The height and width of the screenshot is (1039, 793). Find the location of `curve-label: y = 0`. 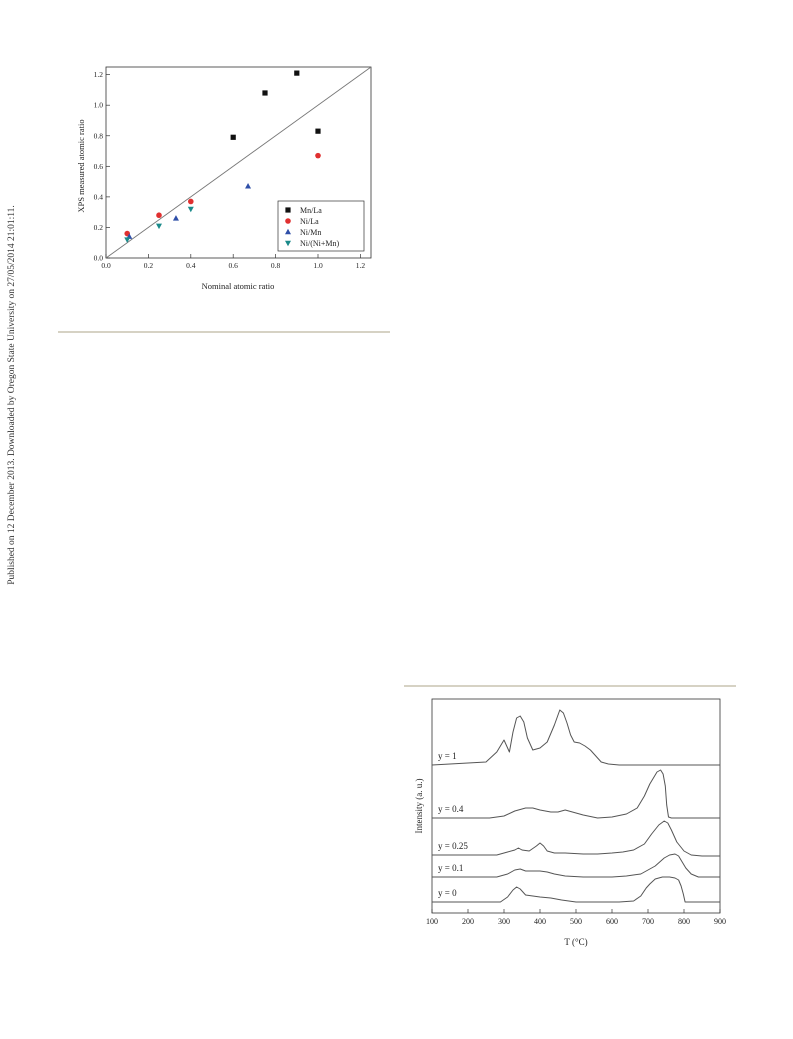

curve-label: y = 0 is located at coordinates (447, 893).